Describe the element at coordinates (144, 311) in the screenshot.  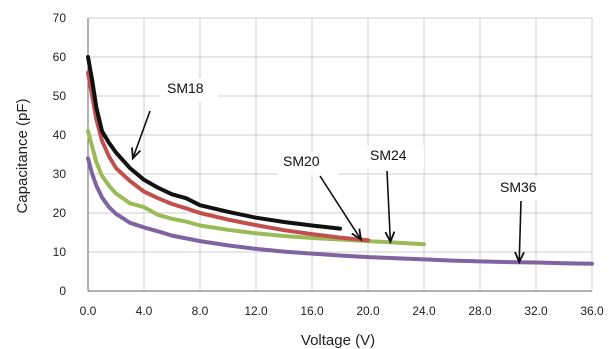
I see `x-tick-label: 4.0` at that location.